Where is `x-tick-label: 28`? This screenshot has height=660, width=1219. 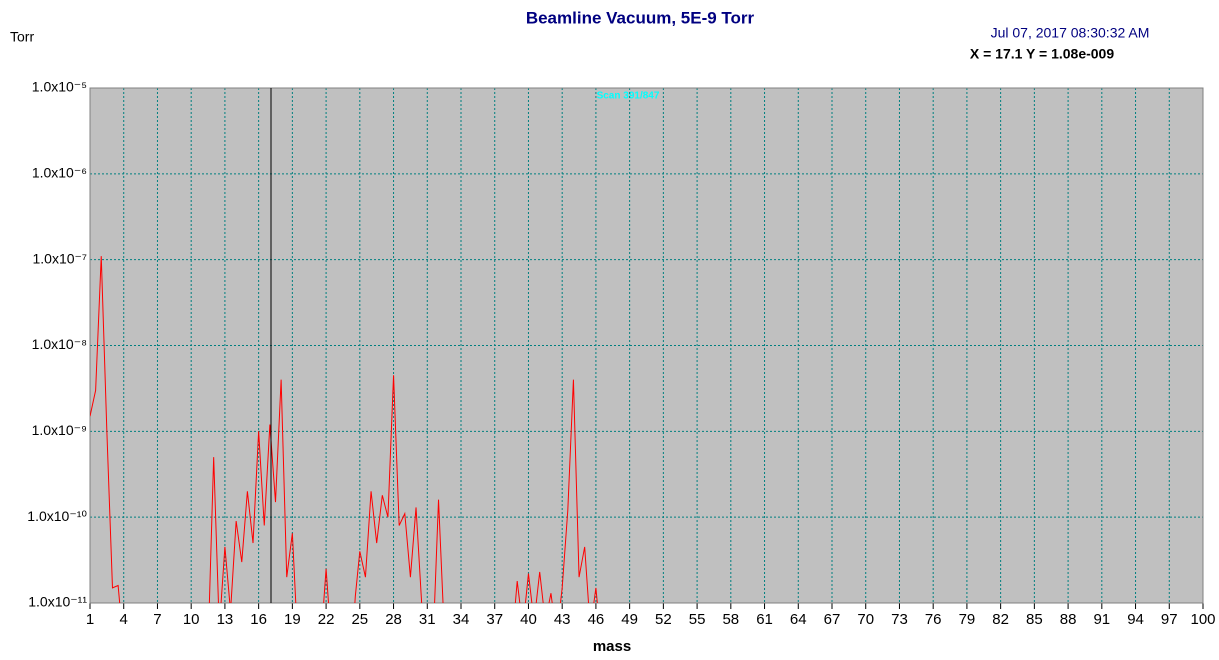 x-tick-label: 28 is located at coordinates (393, 619).